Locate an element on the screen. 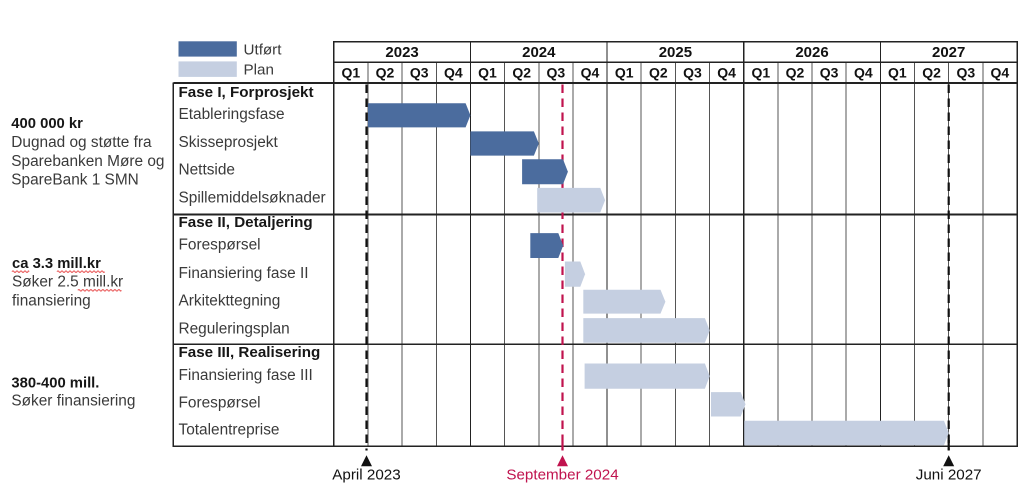  svg-text: Etableringsfase is located at coordinates (232, 114).